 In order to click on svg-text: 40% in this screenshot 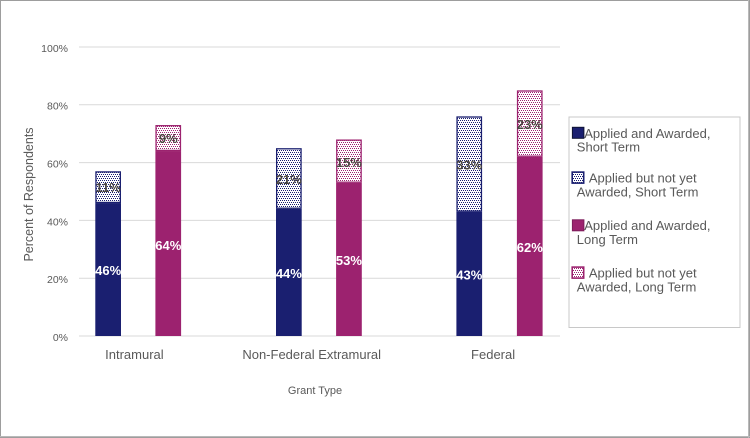, I will do `click(57, 222)`.